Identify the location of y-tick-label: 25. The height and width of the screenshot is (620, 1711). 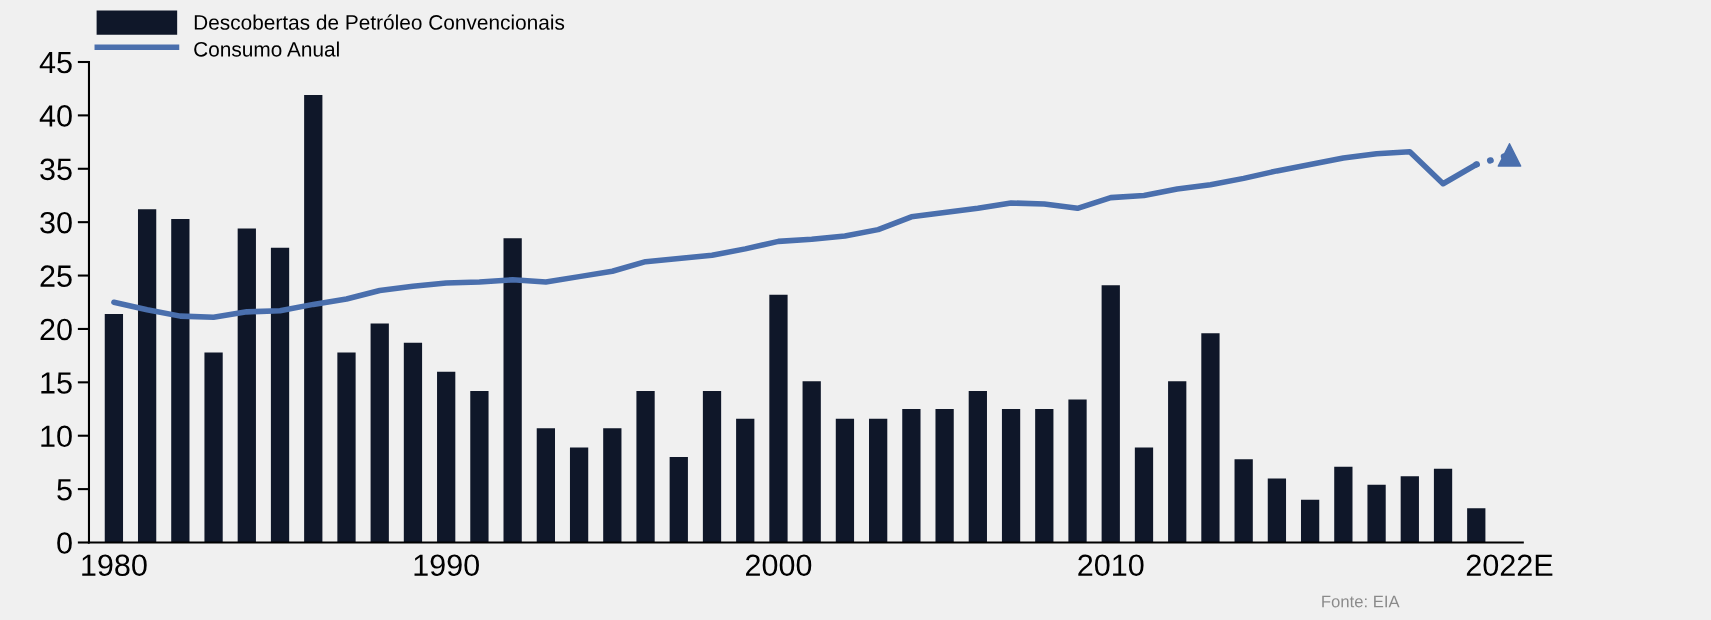
(56, 276).